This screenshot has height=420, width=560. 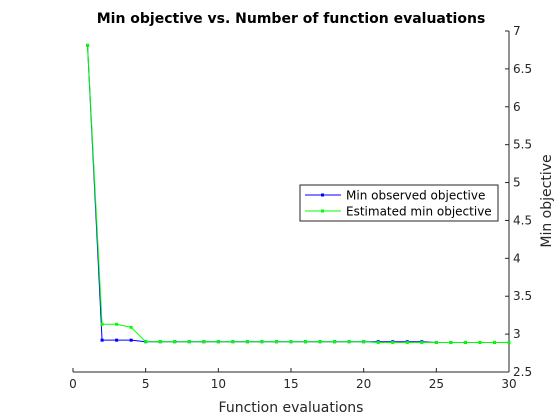 I want to click on y-tick-label: 6, so click(x=517, y=107).